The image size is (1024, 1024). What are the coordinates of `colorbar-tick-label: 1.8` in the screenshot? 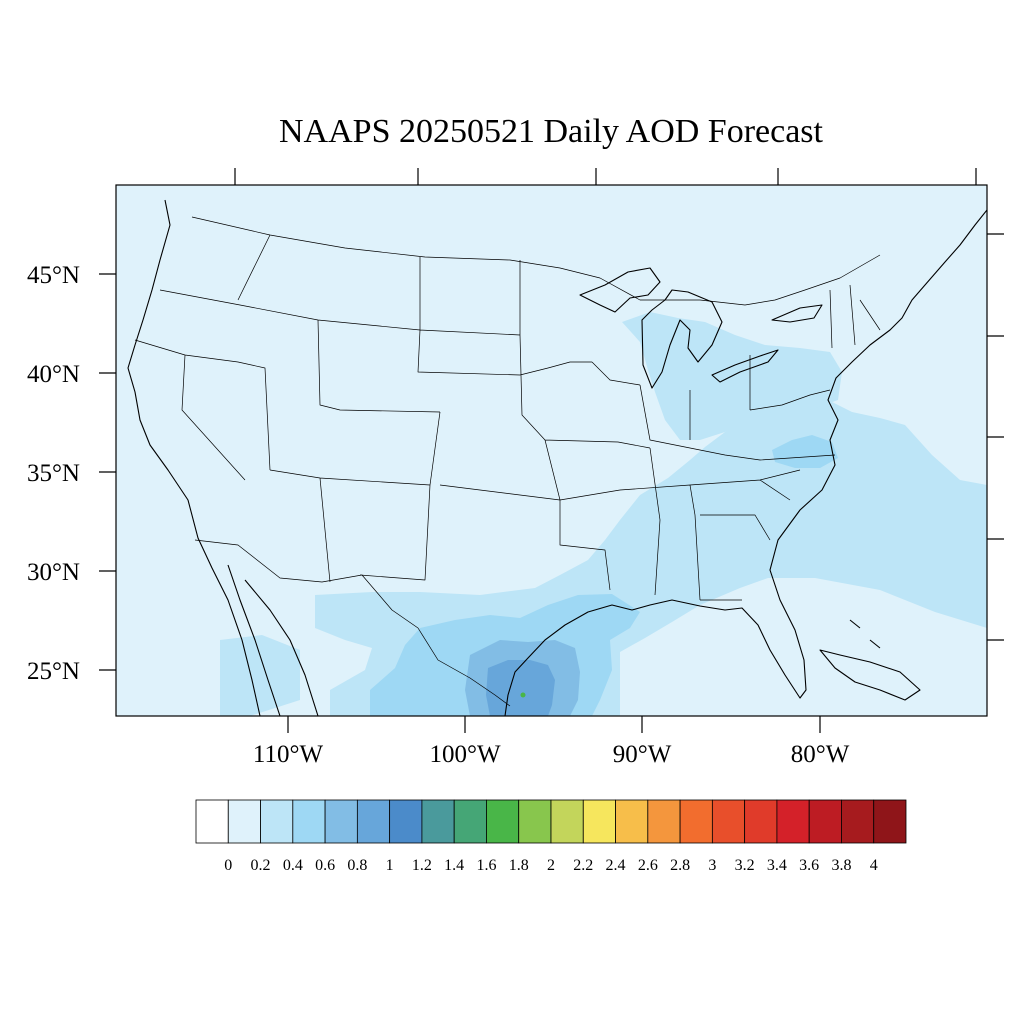 It's located at (519, 865).